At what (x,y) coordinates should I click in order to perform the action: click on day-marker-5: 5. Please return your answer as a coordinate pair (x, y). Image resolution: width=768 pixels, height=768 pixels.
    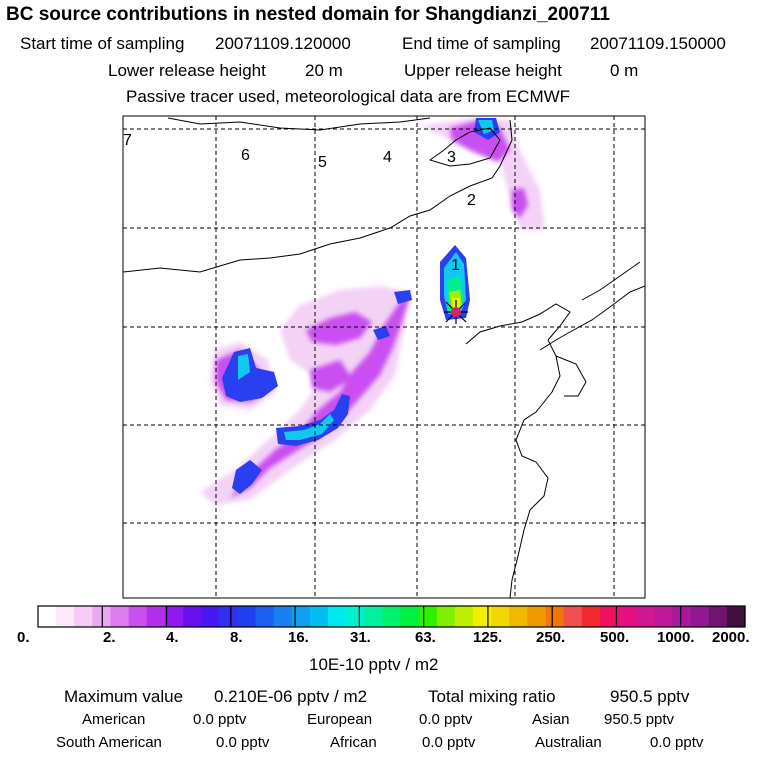
    Looking at the image, I should click on (322, 162).